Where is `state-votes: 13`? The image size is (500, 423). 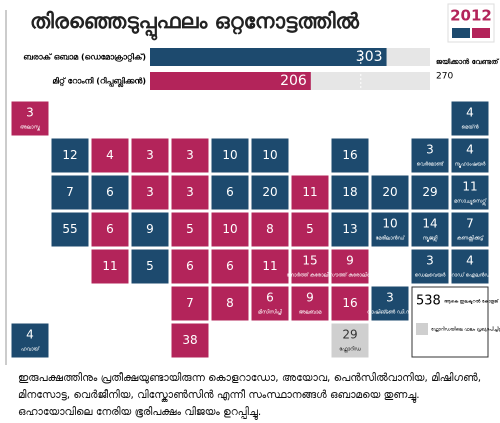
state-votes: 13 is located at coordinates (349, 229).